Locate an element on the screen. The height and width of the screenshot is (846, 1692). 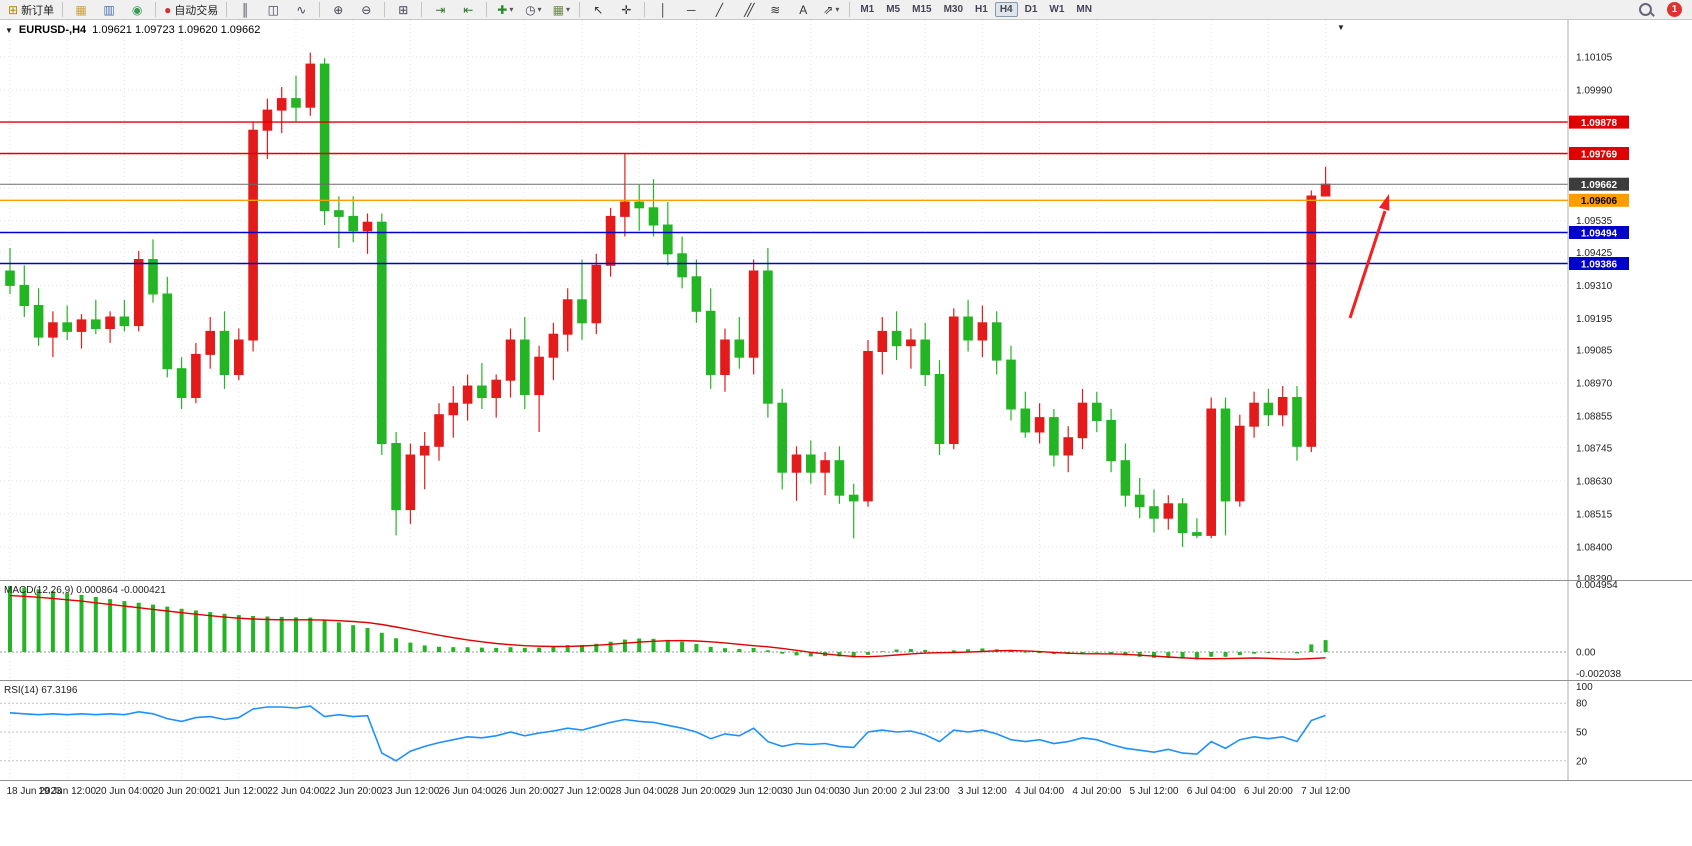
indicators-button: ✚ ▾ is located at coordinates (505, 9).